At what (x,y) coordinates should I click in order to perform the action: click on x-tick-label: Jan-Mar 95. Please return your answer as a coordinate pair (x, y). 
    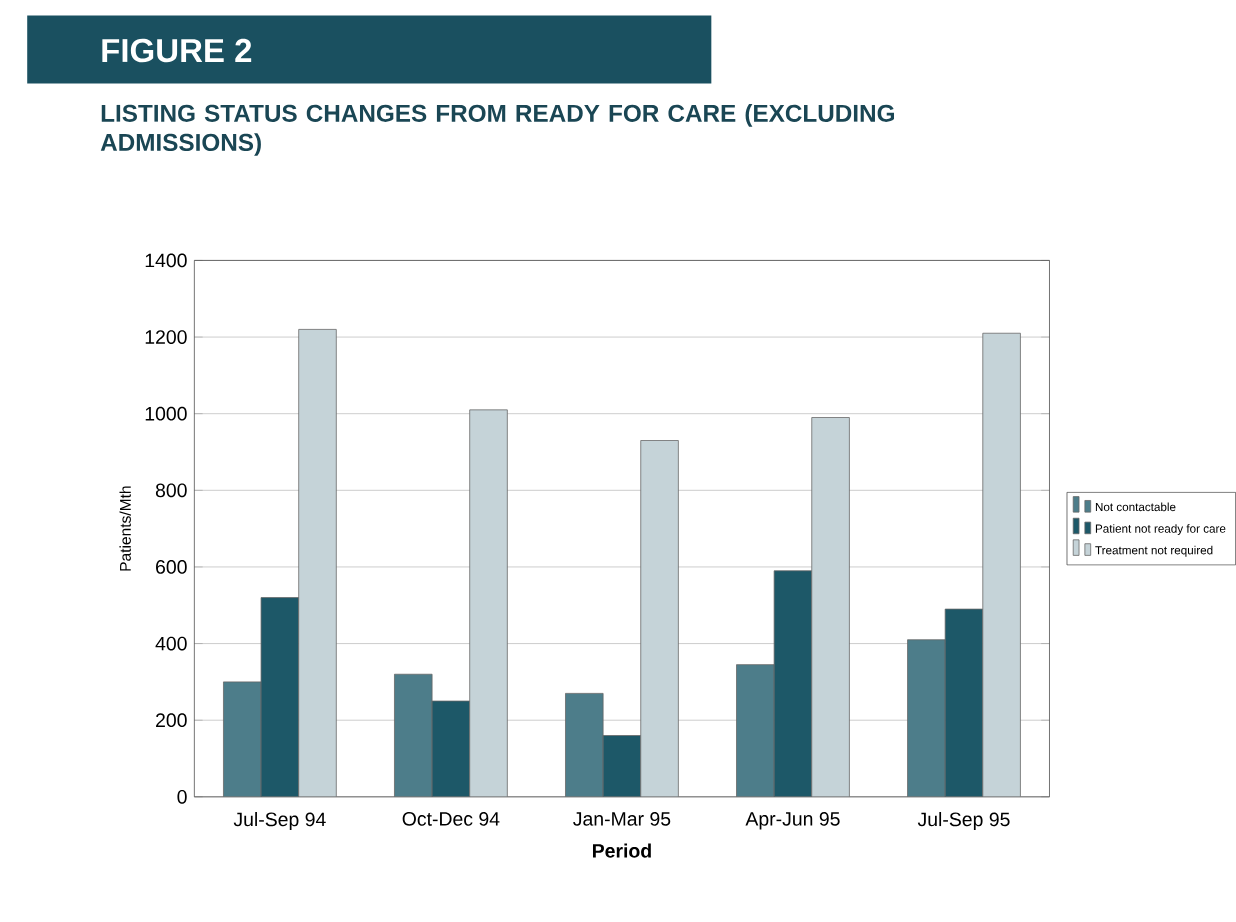
    Looking at the image, I should click on (622, 819).